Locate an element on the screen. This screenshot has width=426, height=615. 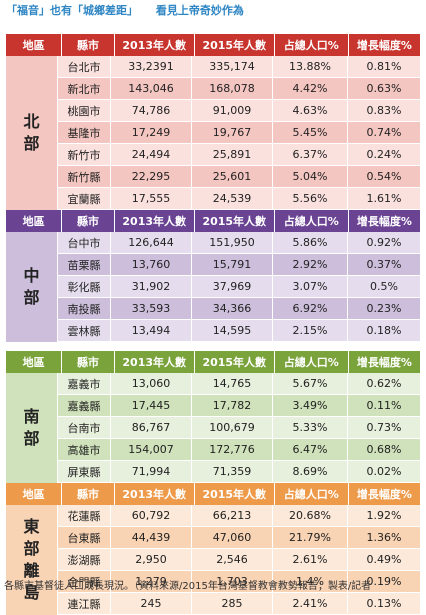
cell-growth: 0.92% is located at coordinates (384, 242).